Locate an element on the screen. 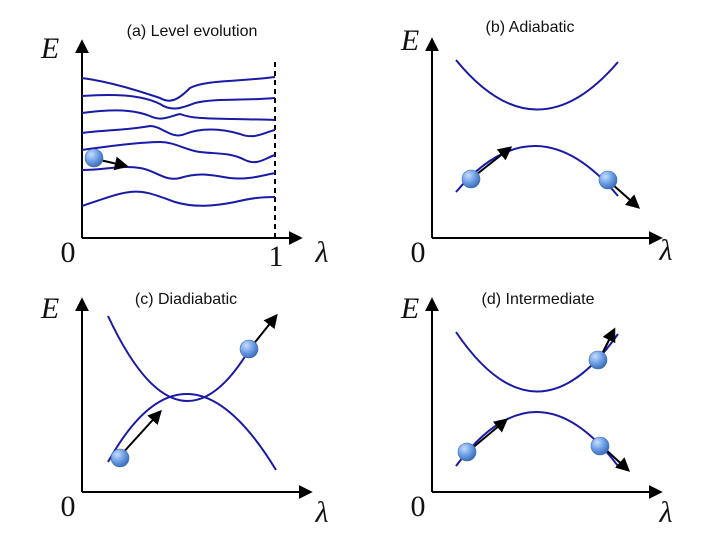 This screenshot has width=720, height=540. panel-b-arrow-end is located at coordinates (626, 196).